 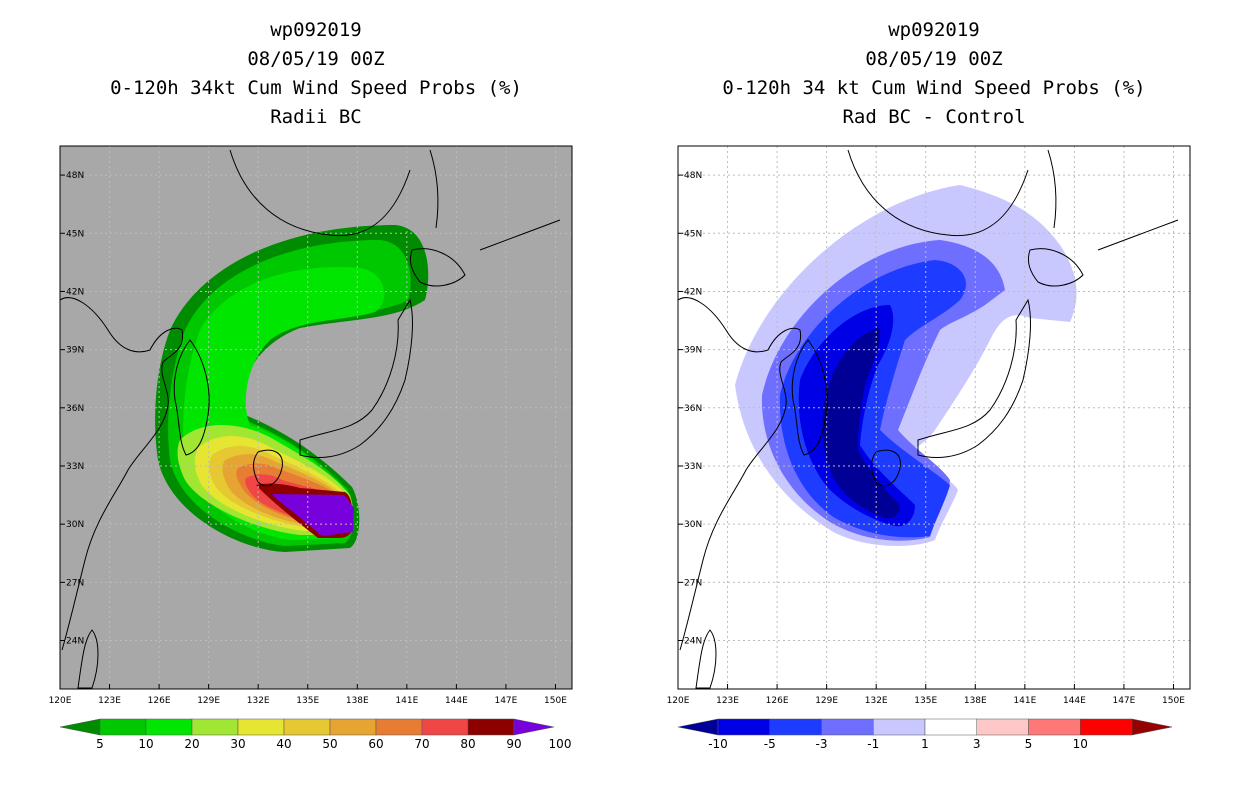 What do you see at coordinates (122, 474) in the screenshot?
I see `left-coast-china` at bounding box center [122, 474].